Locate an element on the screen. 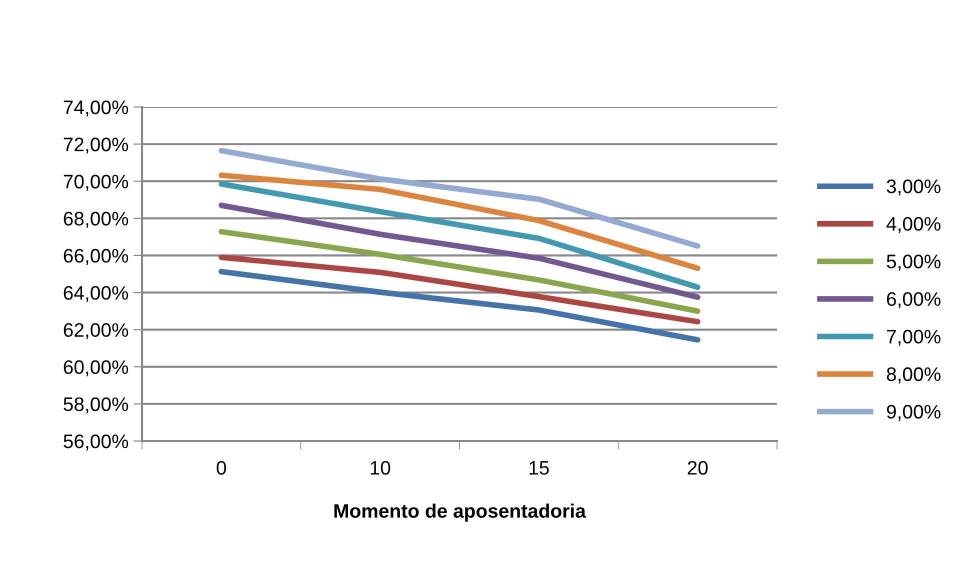 This screenshot has height=578, width=960. legend-label: 6,00% is located at coordinates (913, 300).